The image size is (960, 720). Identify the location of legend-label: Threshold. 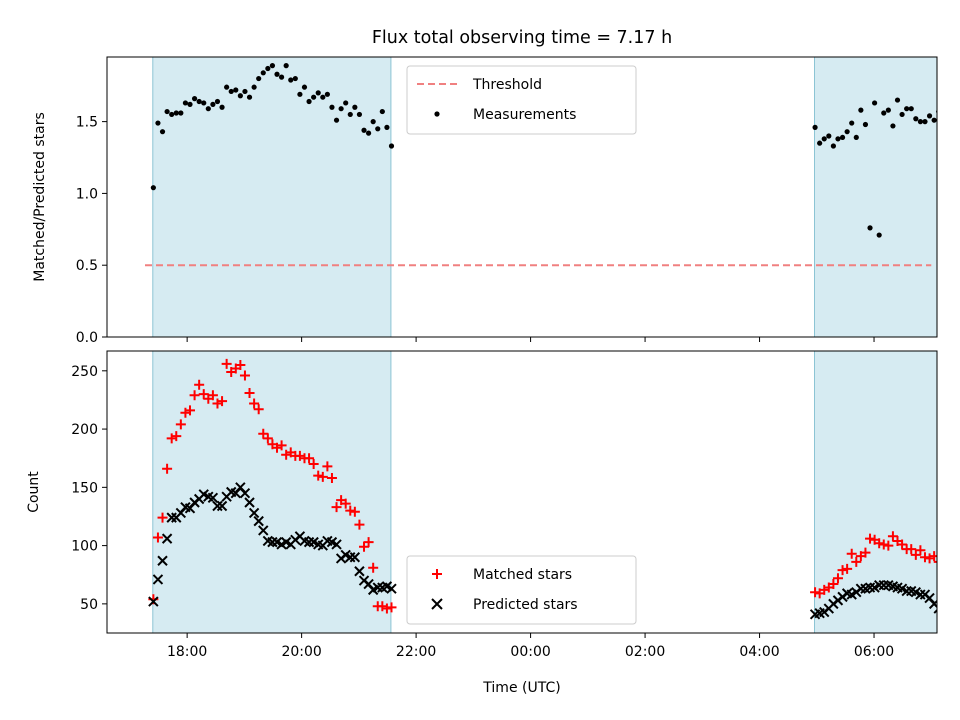
(507, 85).